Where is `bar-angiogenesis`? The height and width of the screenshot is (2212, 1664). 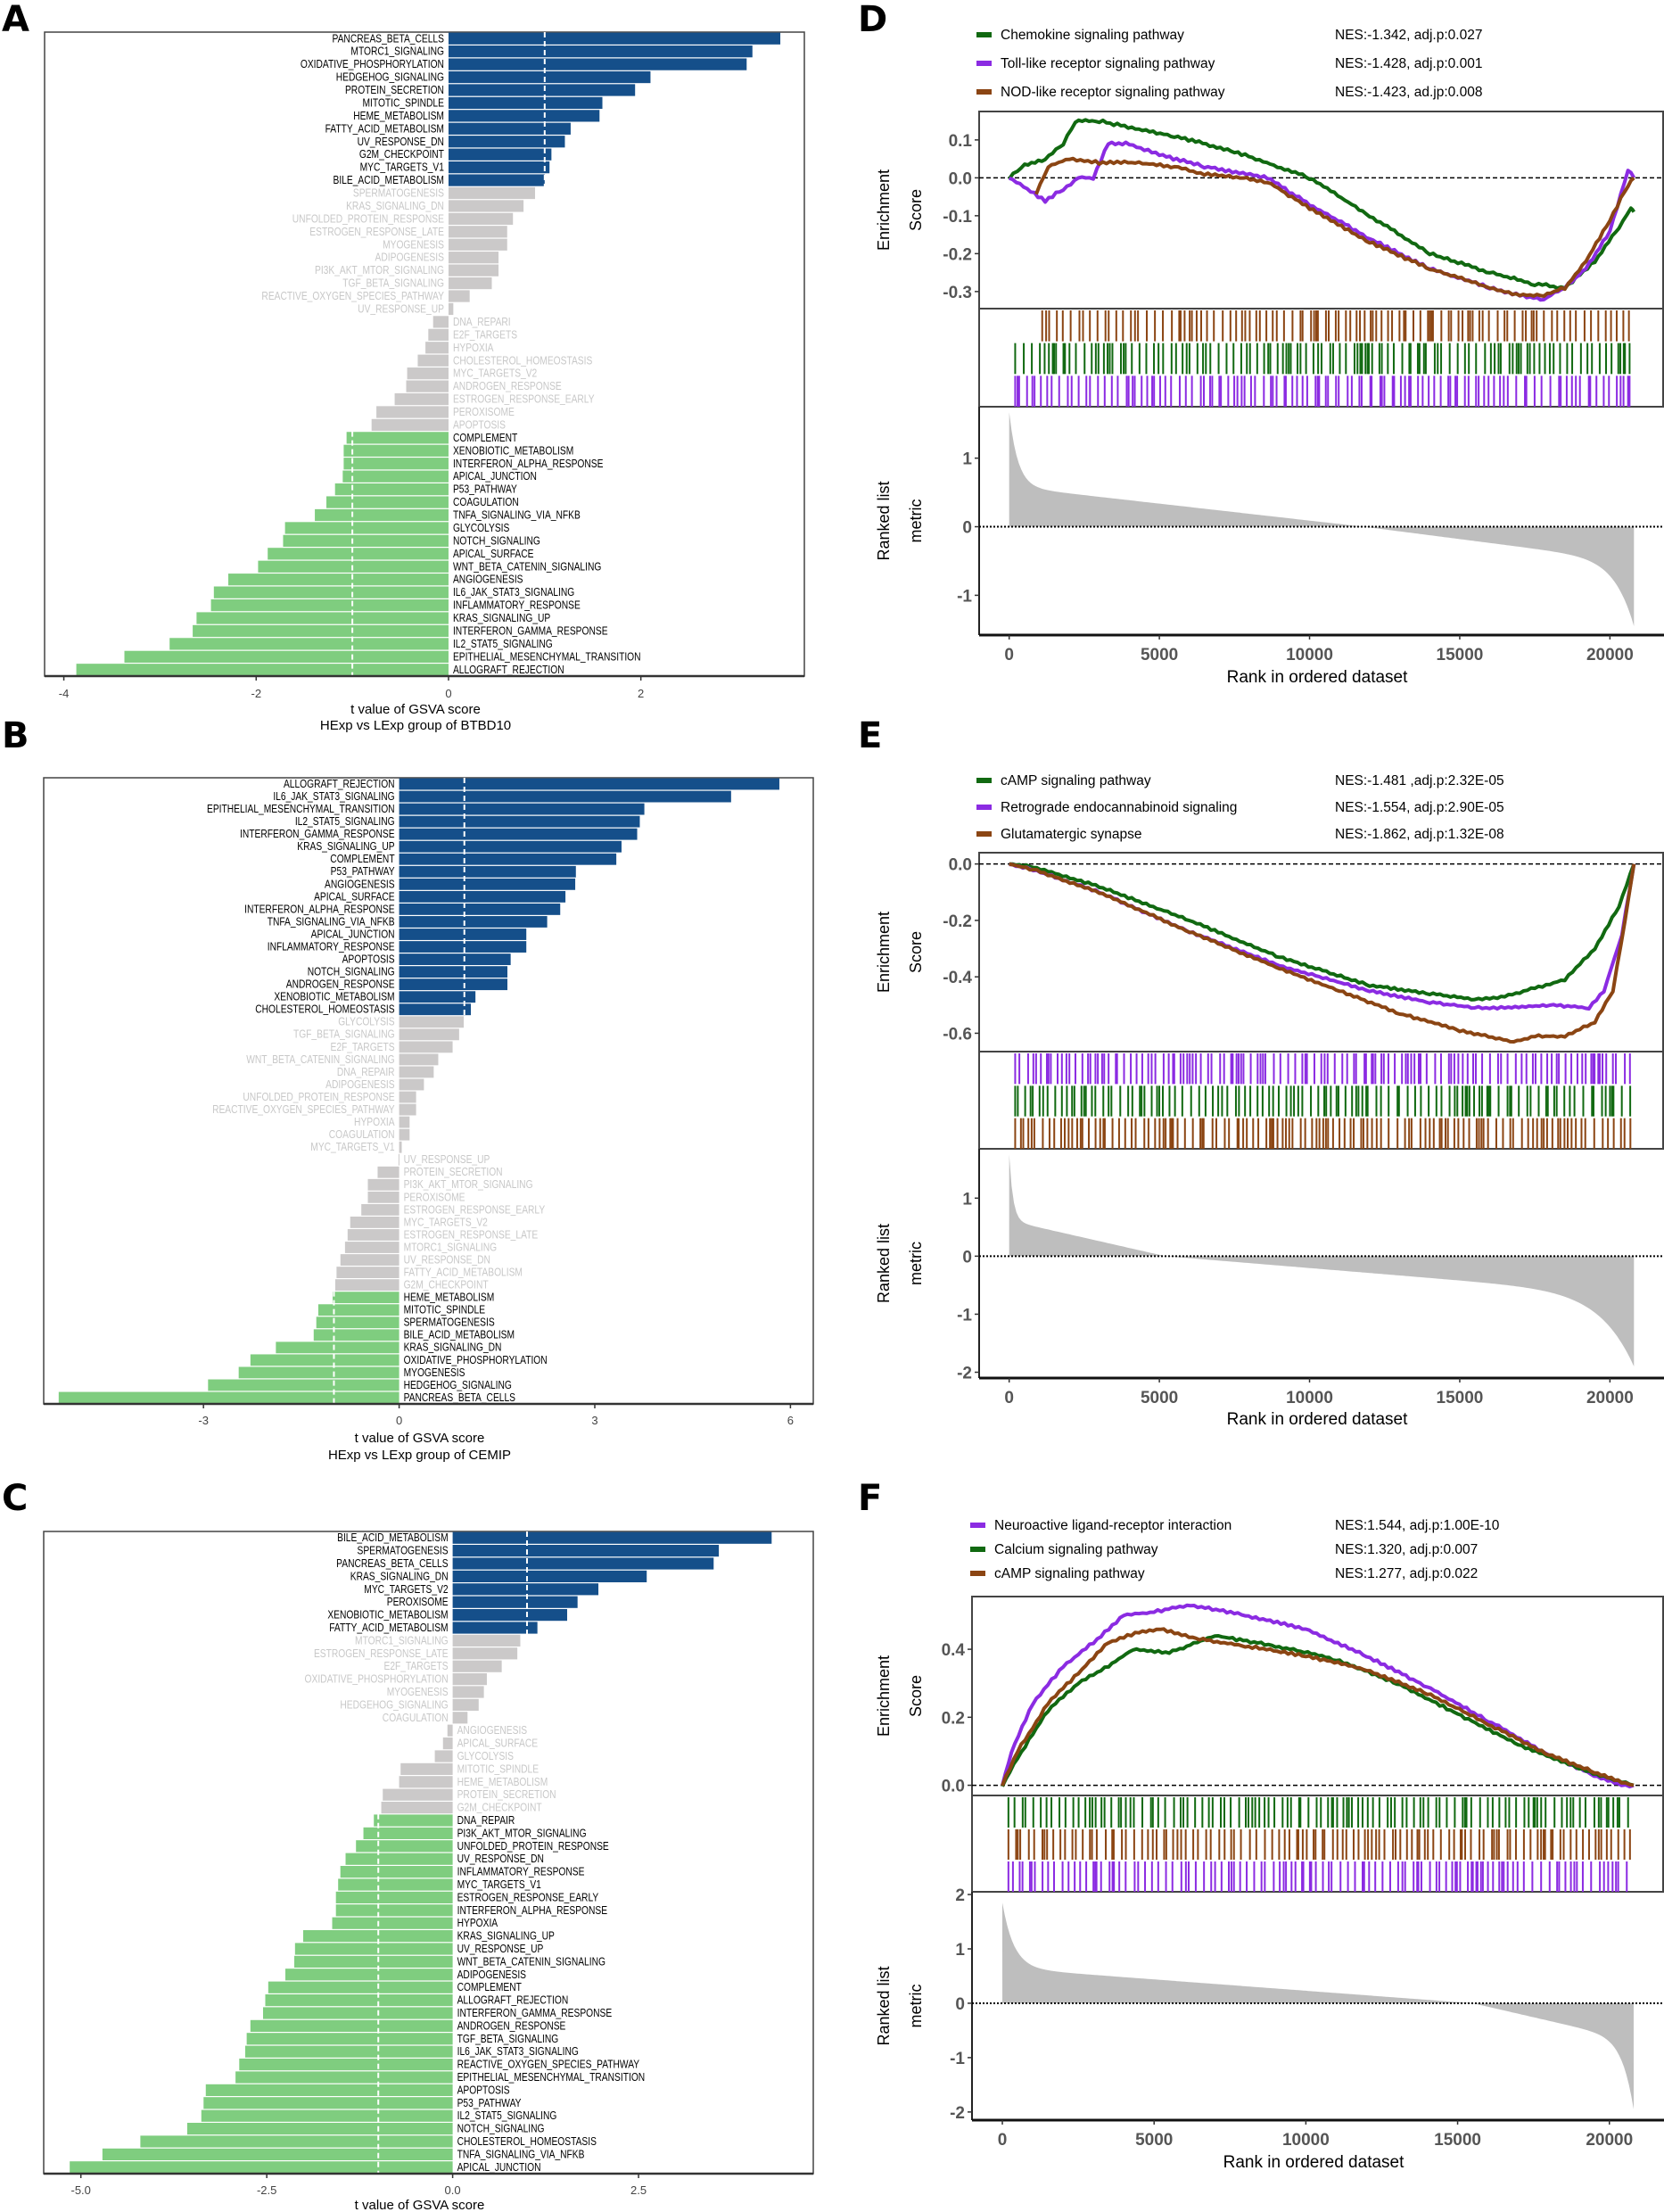 bar-angiogenesis is located at coordinates (450, 1731).